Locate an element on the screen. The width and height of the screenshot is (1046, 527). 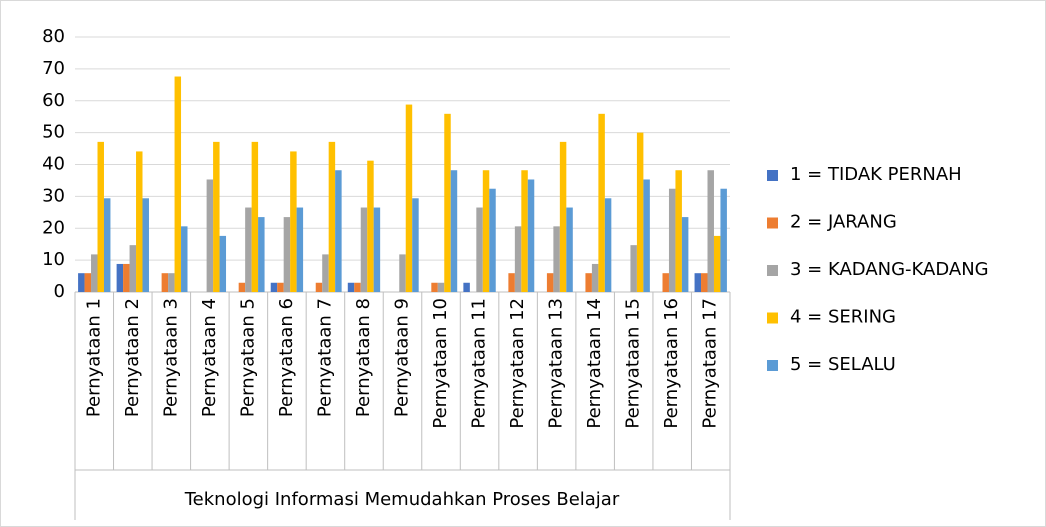
x-tick-label: Pernyataan 6 is located at coordinates (286, 357).